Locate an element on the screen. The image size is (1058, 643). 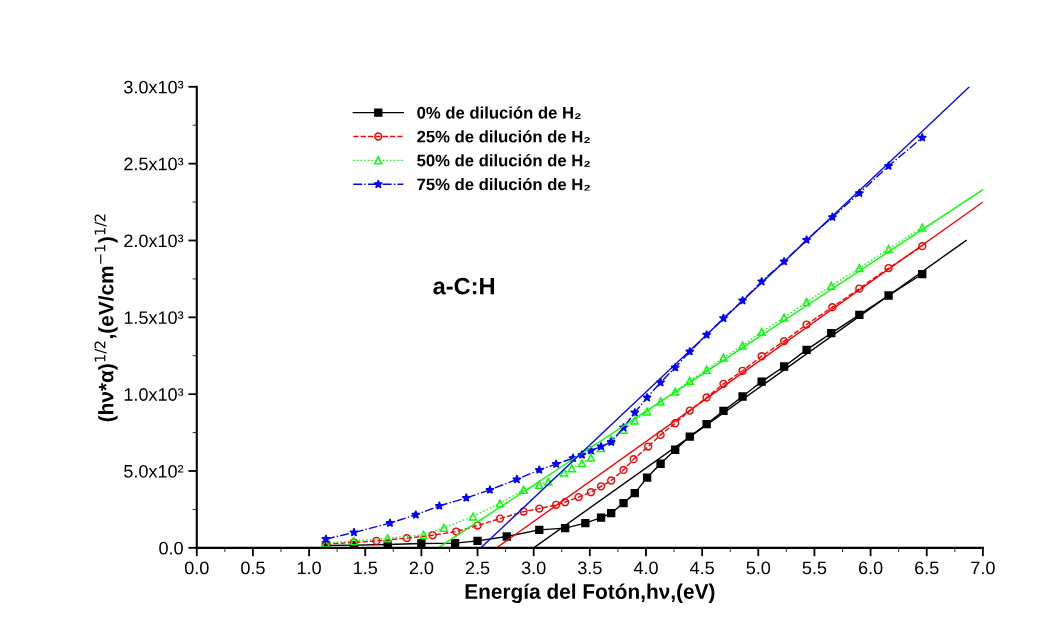
y-tick-label: 2.0x10³ is located at coordinates (154, 241).